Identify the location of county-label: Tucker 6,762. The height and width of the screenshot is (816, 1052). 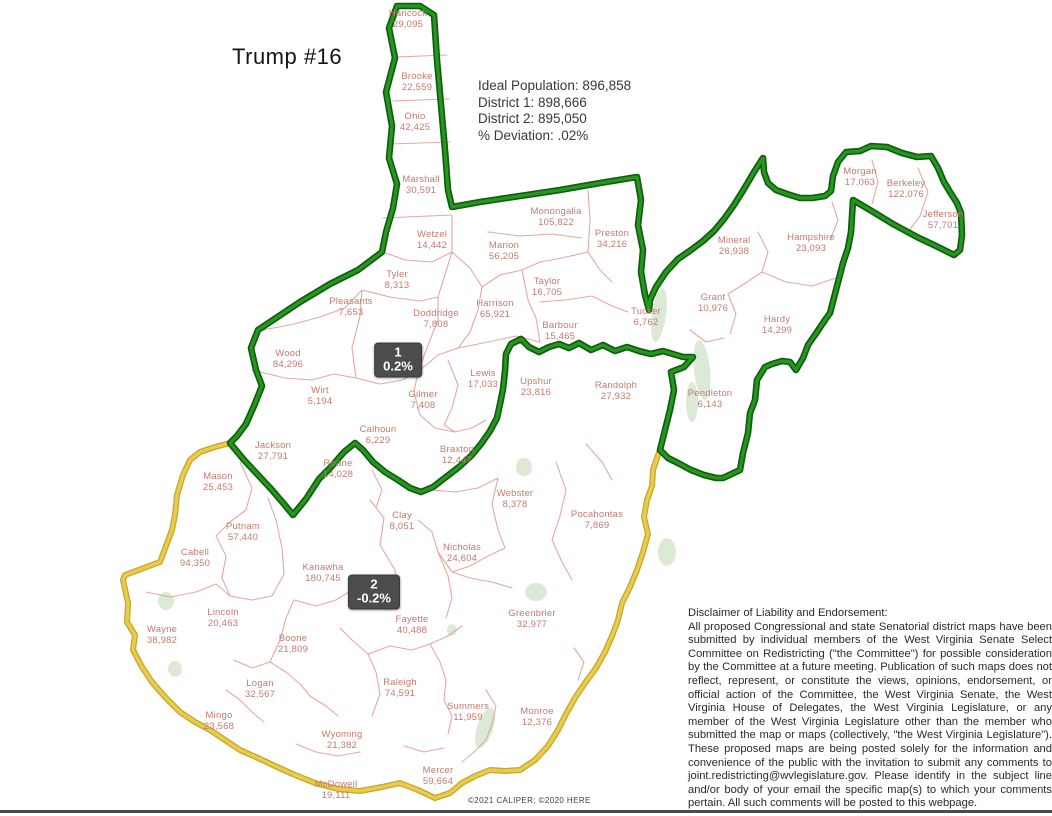
(646, 317).